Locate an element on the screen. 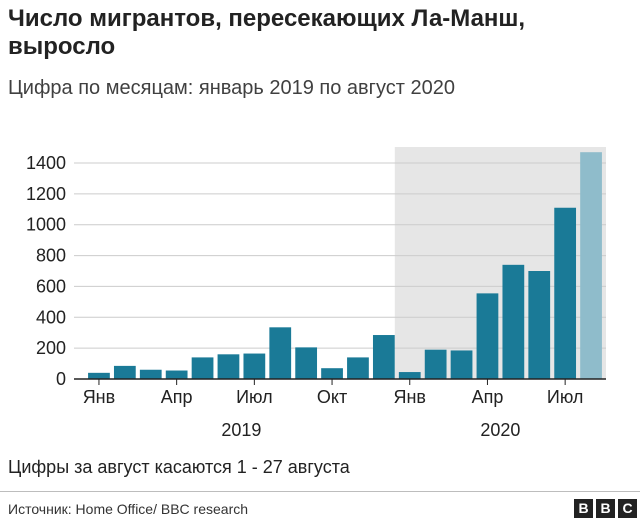  y-tick-label: 0 is located at coordinates (61, 379).